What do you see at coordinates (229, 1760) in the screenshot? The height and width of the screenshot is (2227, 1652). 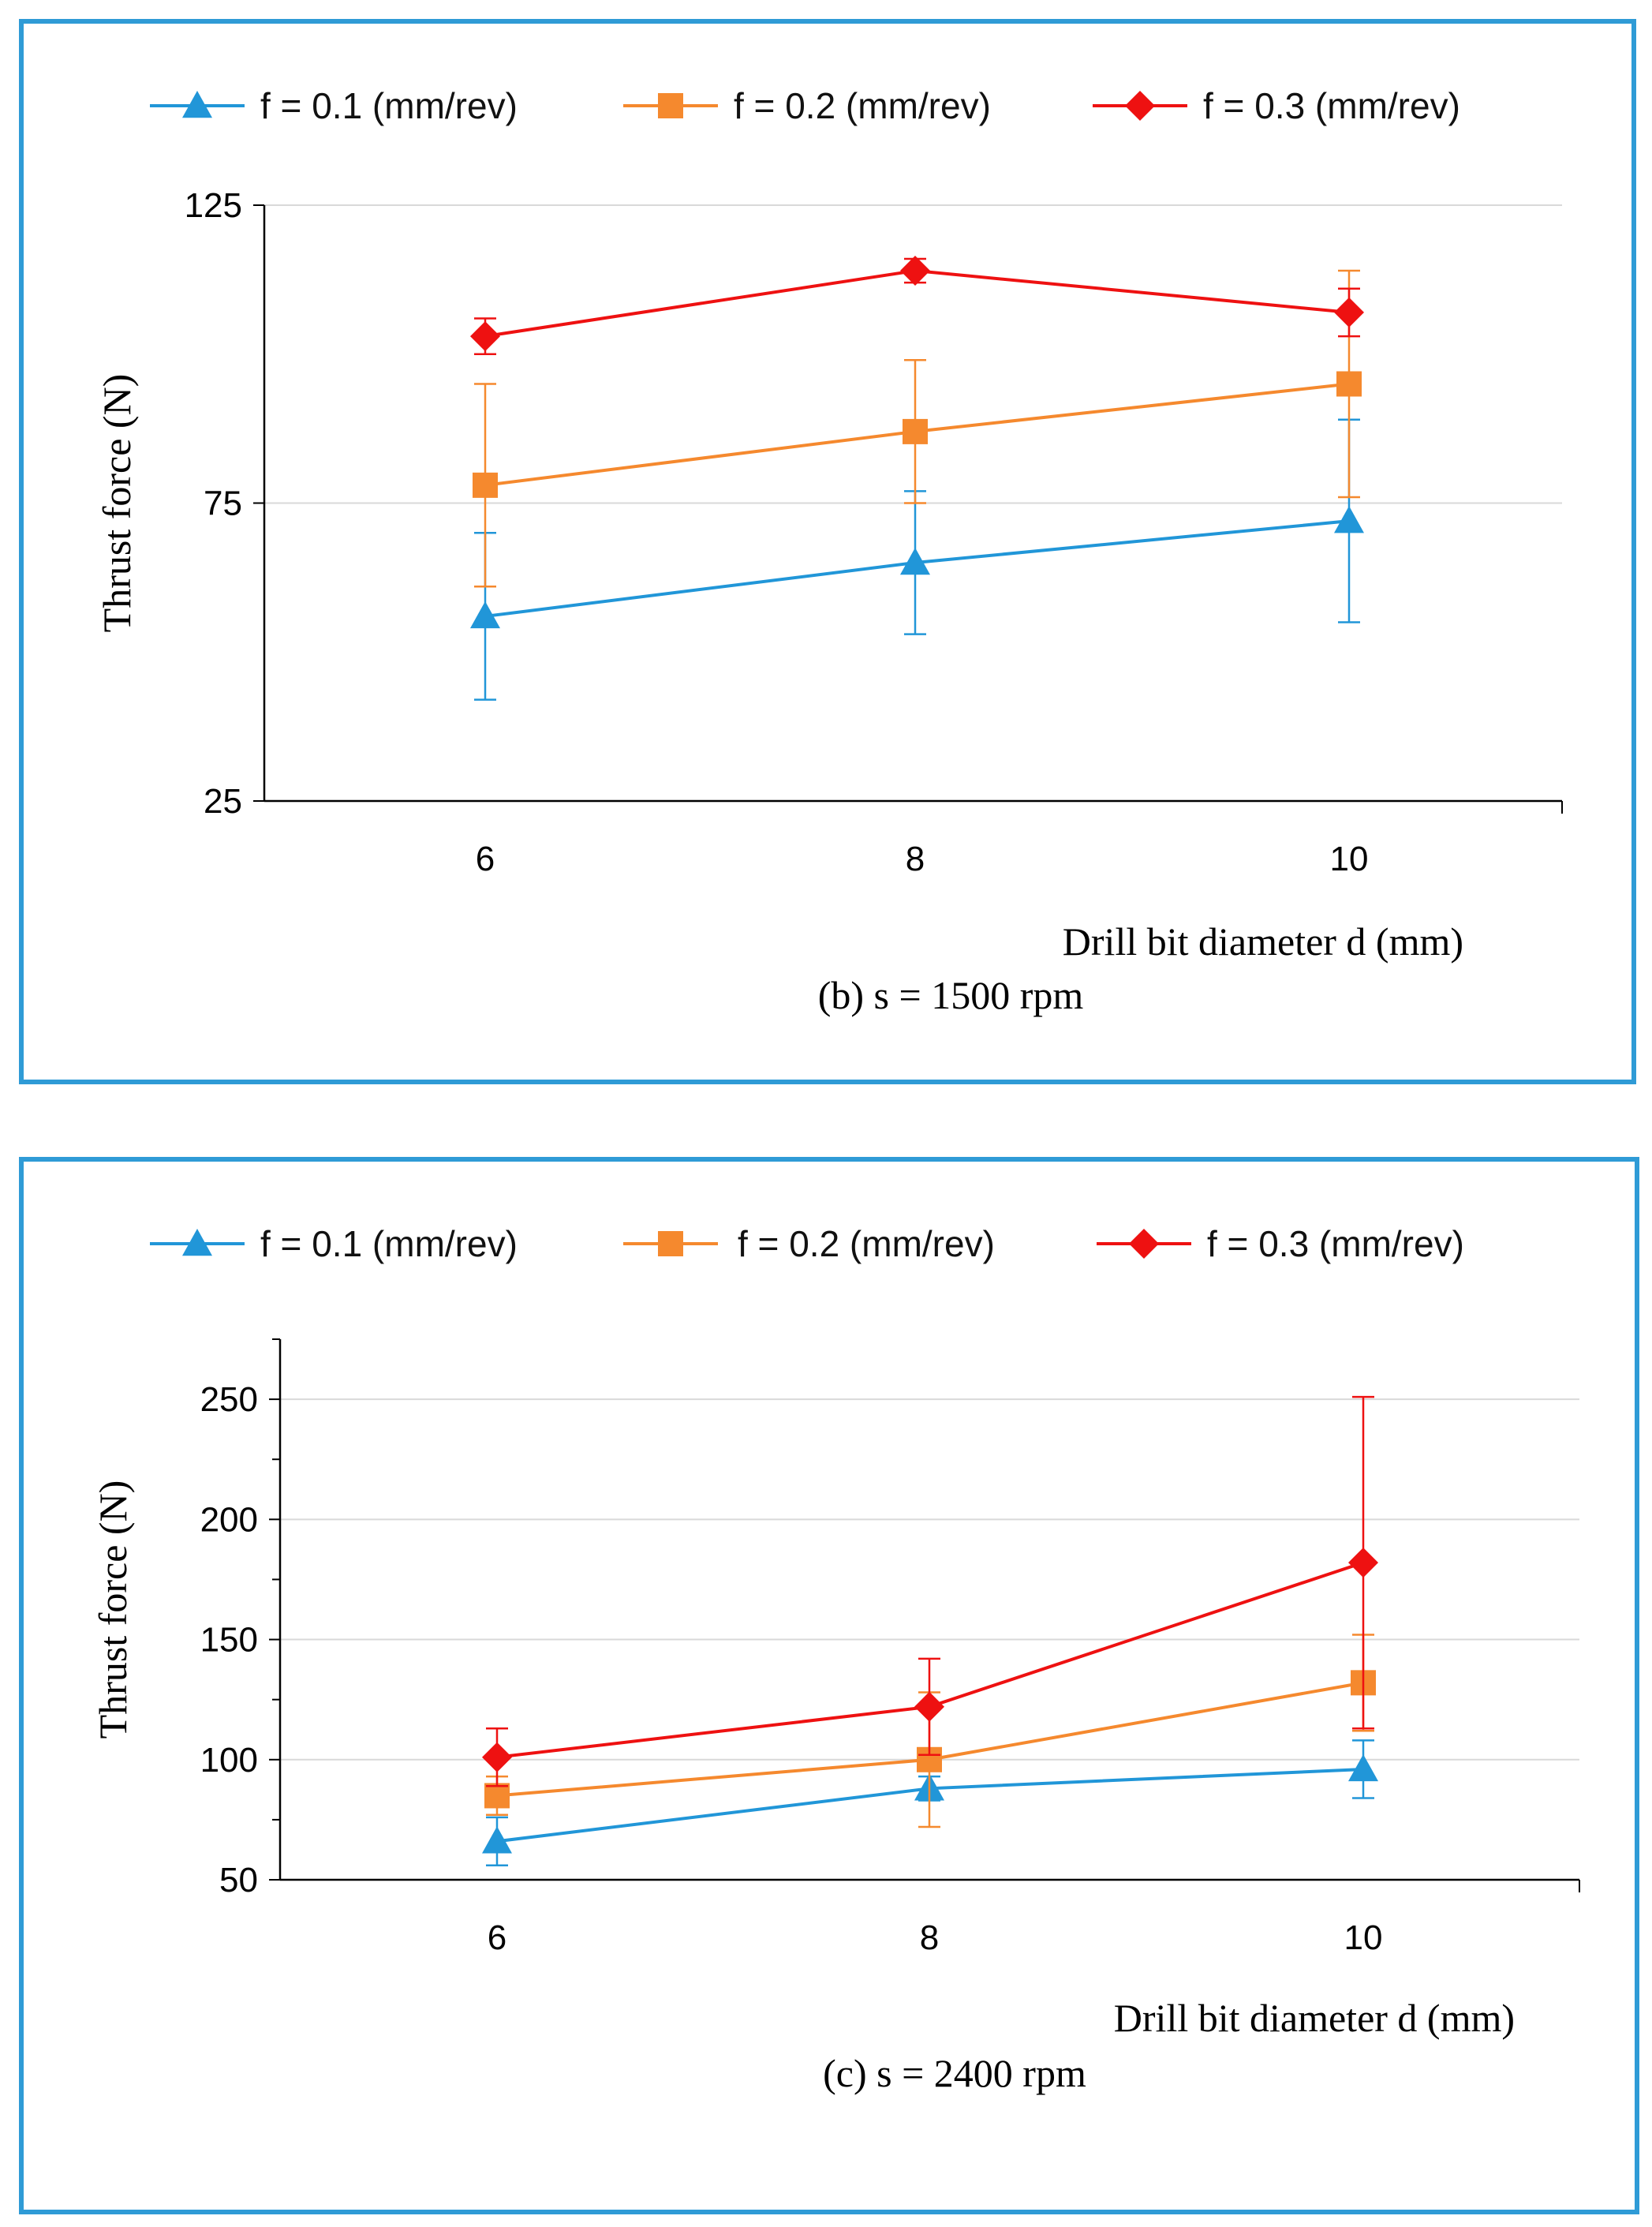 I see `y-tick-label: 100` at bounding box center [229, 1760].